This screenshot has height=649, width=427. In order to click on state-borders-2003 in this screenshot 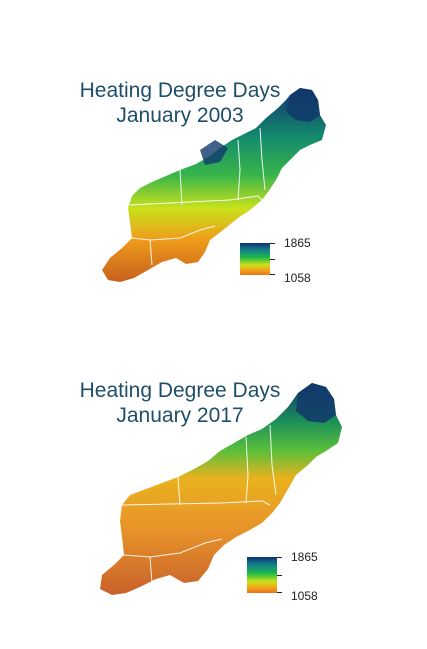, I will do `click(197, 196)`.